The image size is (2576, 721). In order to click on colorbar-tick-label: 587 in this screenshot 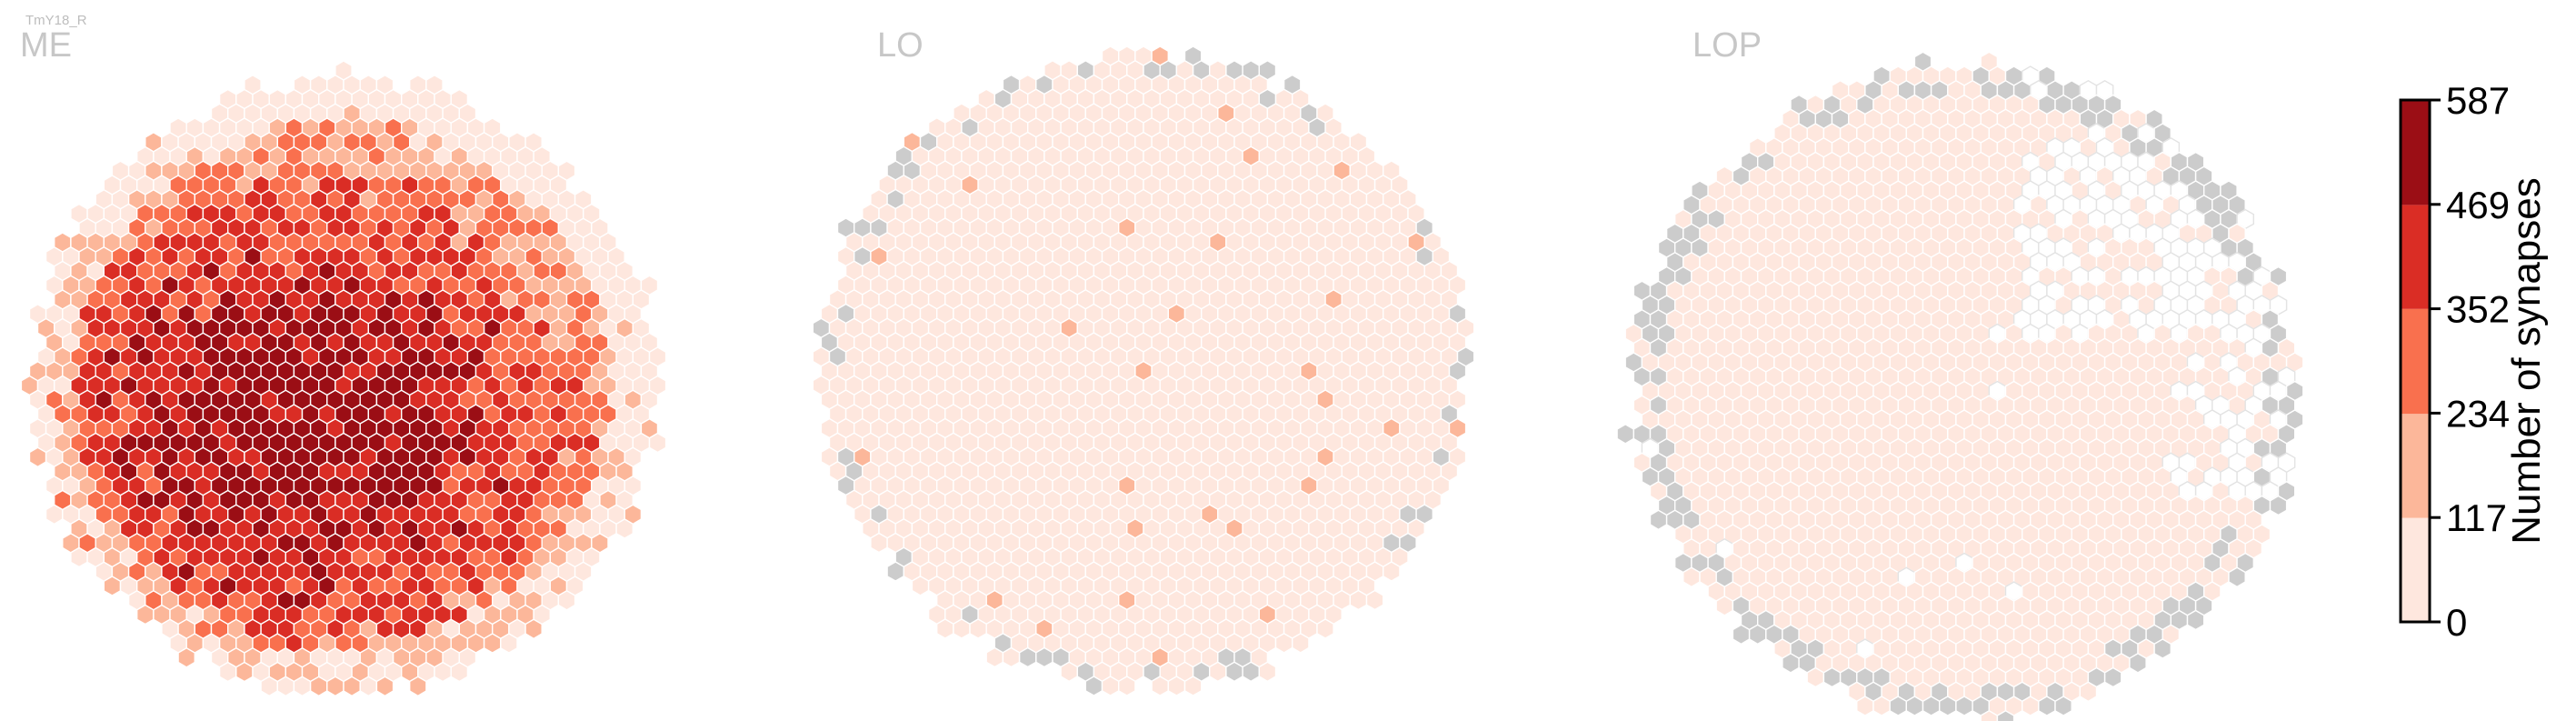, I will do `click(2478, 100)`.